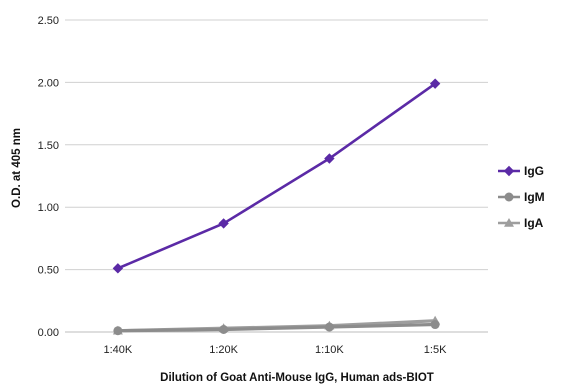  Describe the element at coordinates (48, 146) in the screenshot. I see `y-tick-label-1.50: 1.50` at that location.